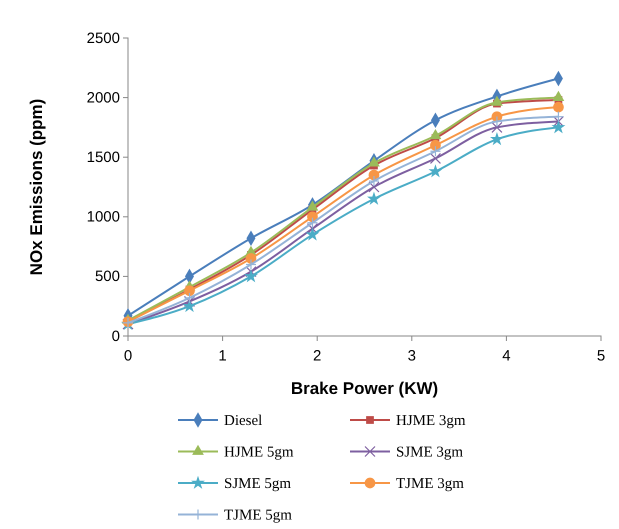  What do you see at coordinates (258, 484) in the screenshot?
I see `legend-label: SJME 5gm` at bounding box center [258, 484].